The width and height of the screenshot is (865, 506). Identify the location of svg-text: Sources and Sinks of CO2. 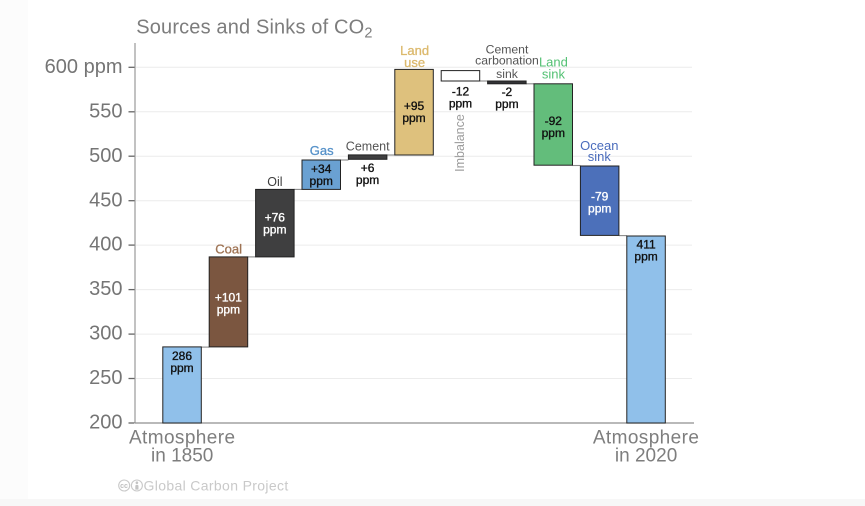
(254, 29).